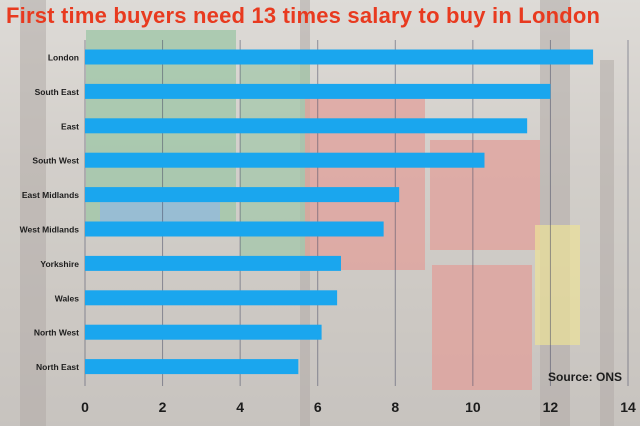 The height and width of the screenshot is (426, 640). Describe the element at coordinates (240, 407) in the screenshot. I see `x-tick-label: 4` at that location.